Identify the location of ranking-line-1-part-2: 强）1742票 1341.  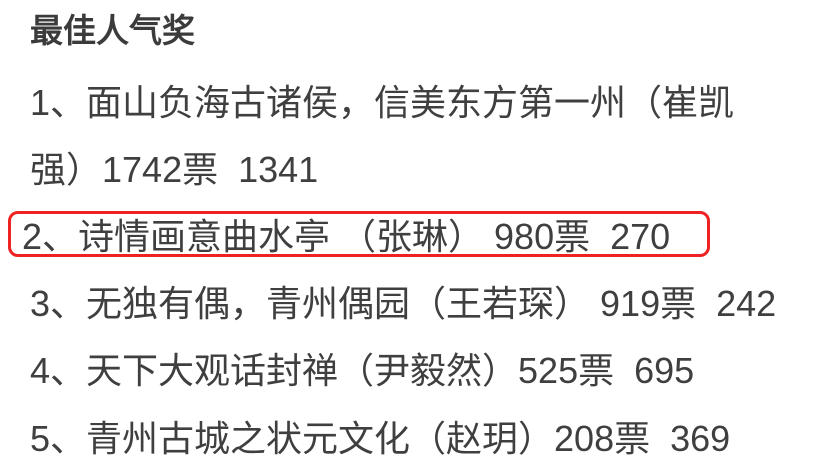
(174, 169).